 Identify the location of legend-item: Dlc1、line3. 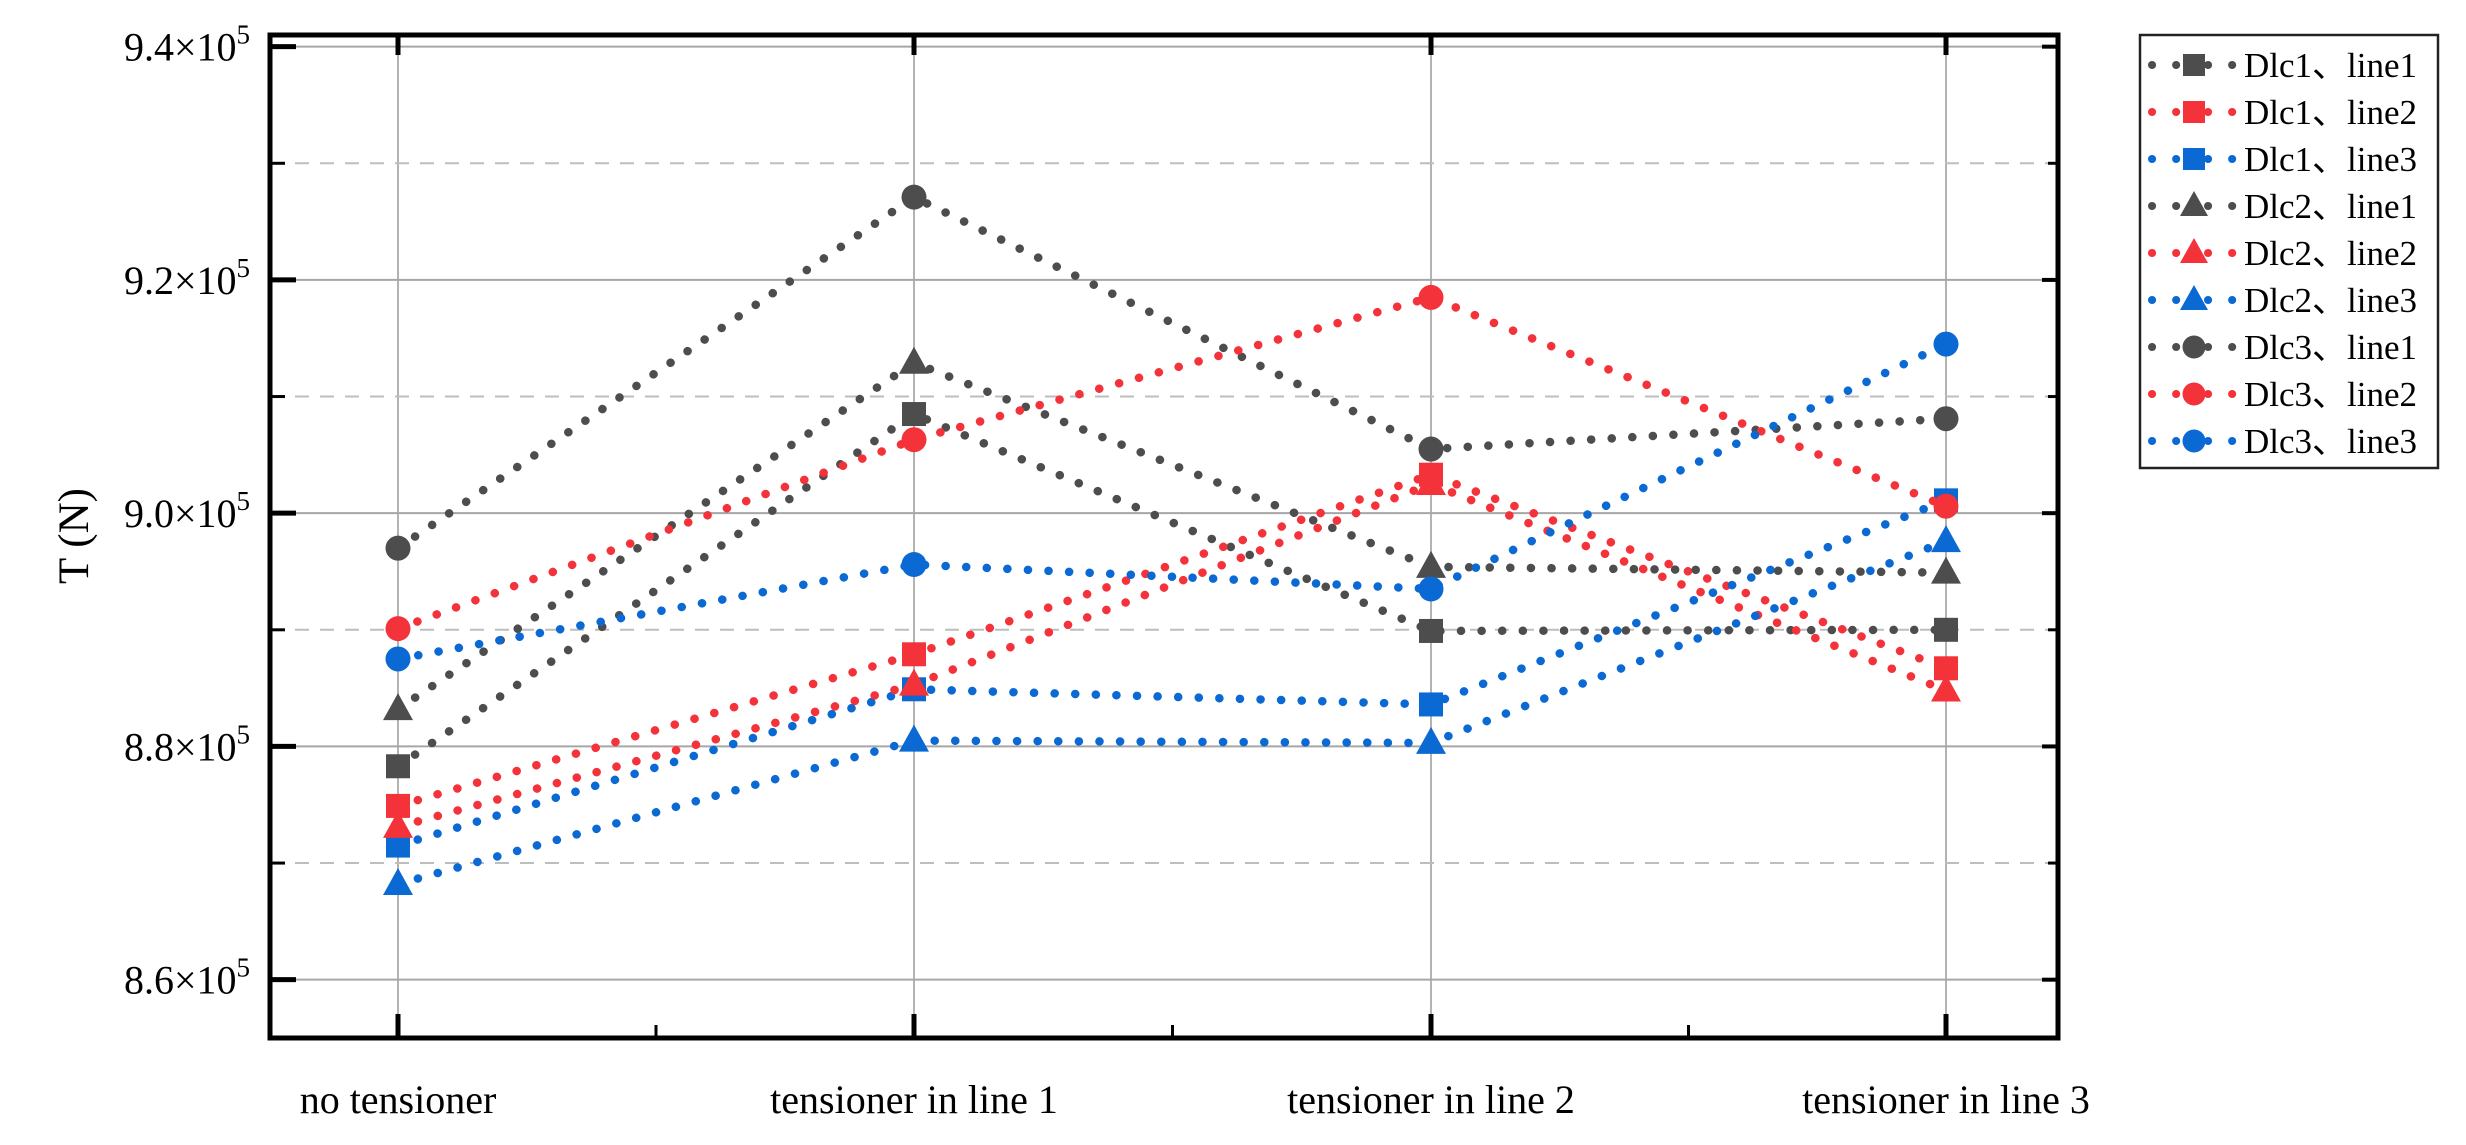
(2282, 159).